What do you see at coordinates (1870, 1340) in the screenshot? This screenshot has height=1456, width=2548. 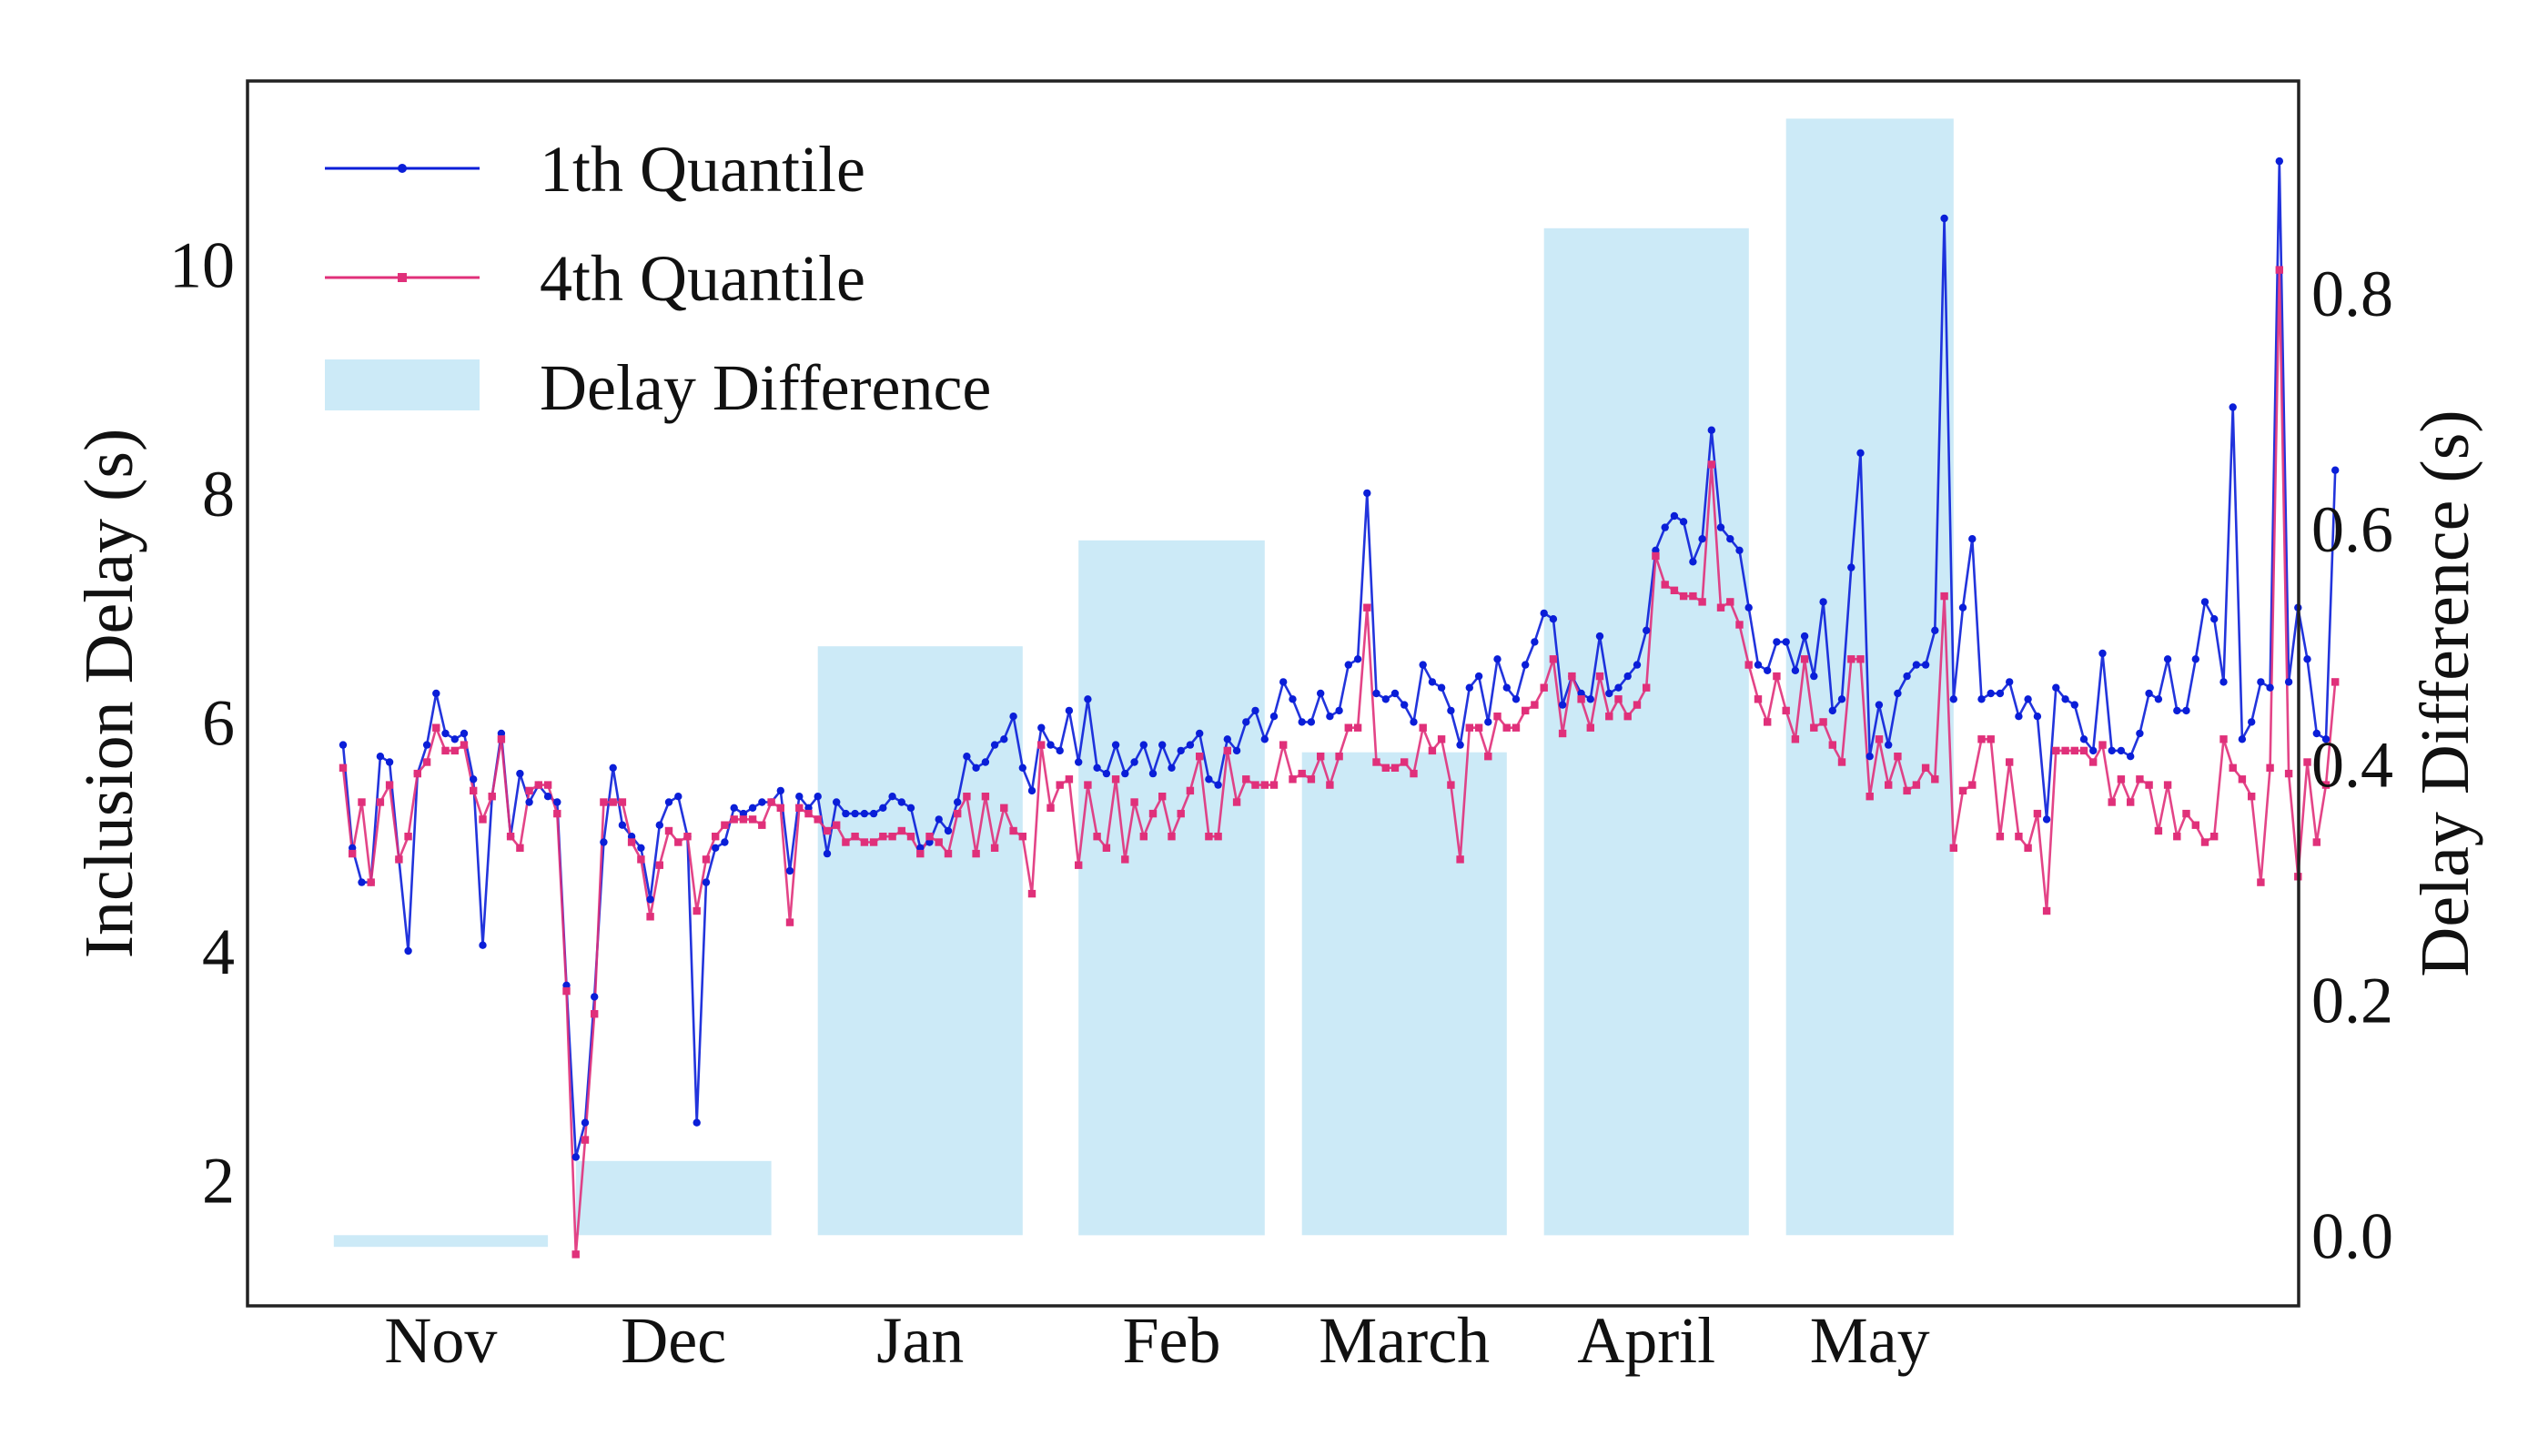 I see `x-tick-label-may: May` at bounding box center [1870, 1340].